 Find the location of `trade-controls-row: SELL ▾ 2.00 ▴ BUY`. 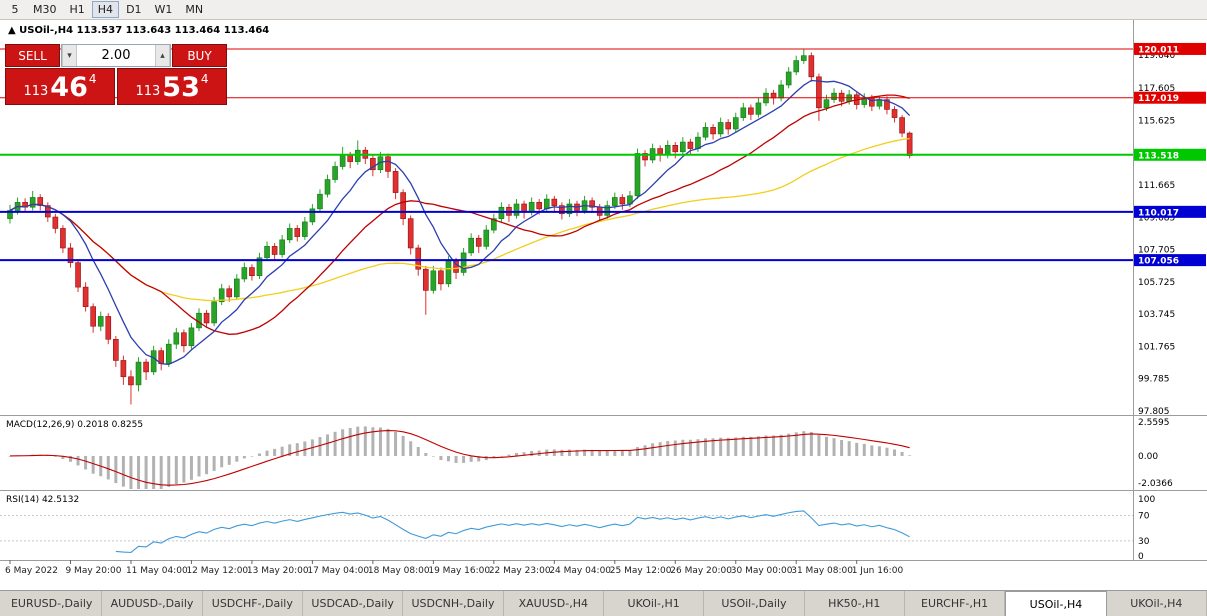

trade-controls-row: SELL ▾ 2.00 ▴ BUY is located at coordinates (116, 55).